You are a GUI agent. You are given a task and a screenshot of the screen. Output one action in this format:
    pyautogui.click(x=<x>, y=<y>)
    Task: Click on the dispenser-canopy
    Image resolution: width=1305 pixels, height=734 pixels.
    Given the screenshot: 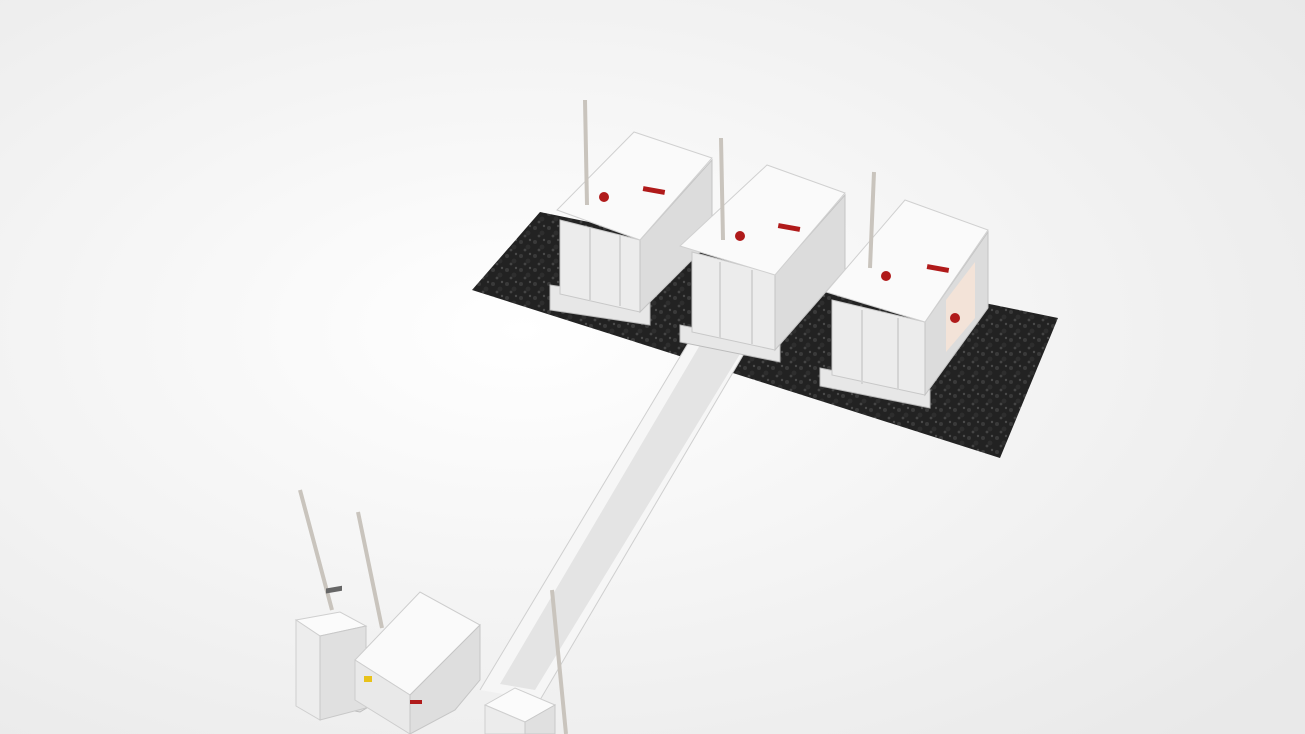 What is the action you would take?
    pyautogui.click(x=417, y=662)
    